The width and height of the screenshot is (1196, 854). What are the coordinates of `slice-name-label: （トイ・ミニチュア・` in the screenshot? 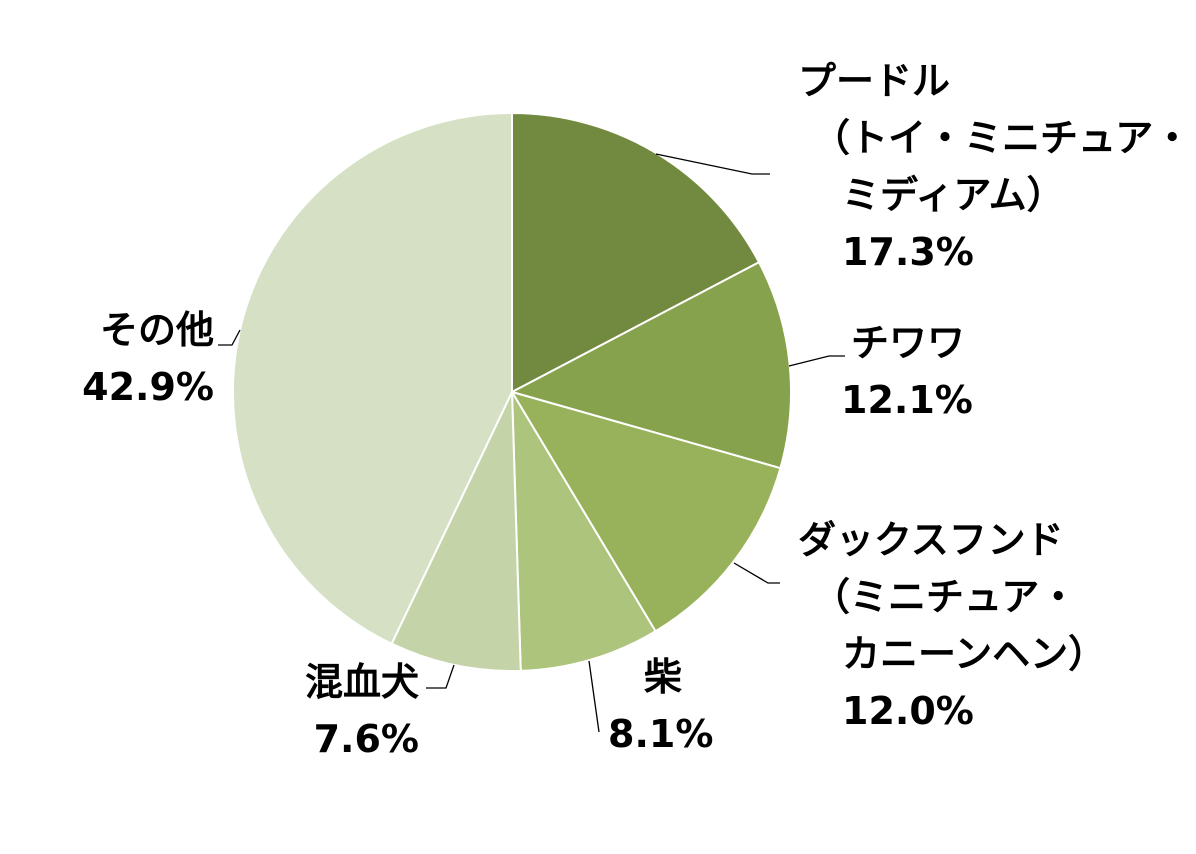 It's located at (1001, 138).